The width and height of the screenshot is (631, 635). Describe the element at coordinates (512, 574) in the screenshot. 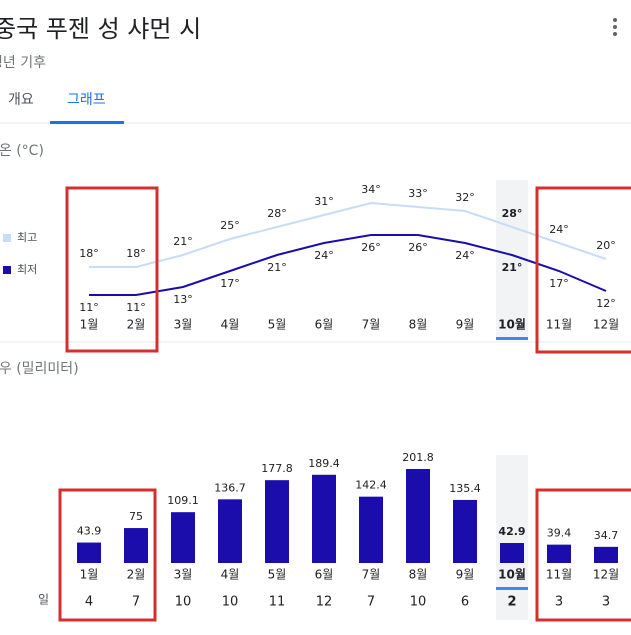

I see `x-tick-label: 10월` at that location.